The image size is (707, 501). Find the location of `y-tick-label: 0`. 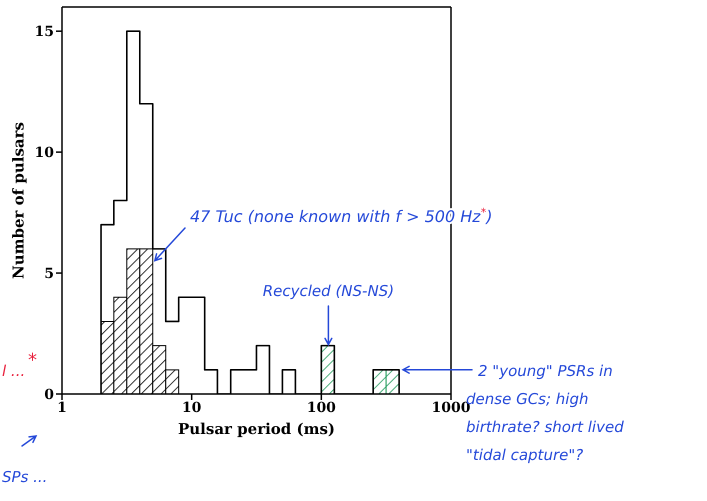

y-tick-label: 0 is located at coordinates (49, 394).